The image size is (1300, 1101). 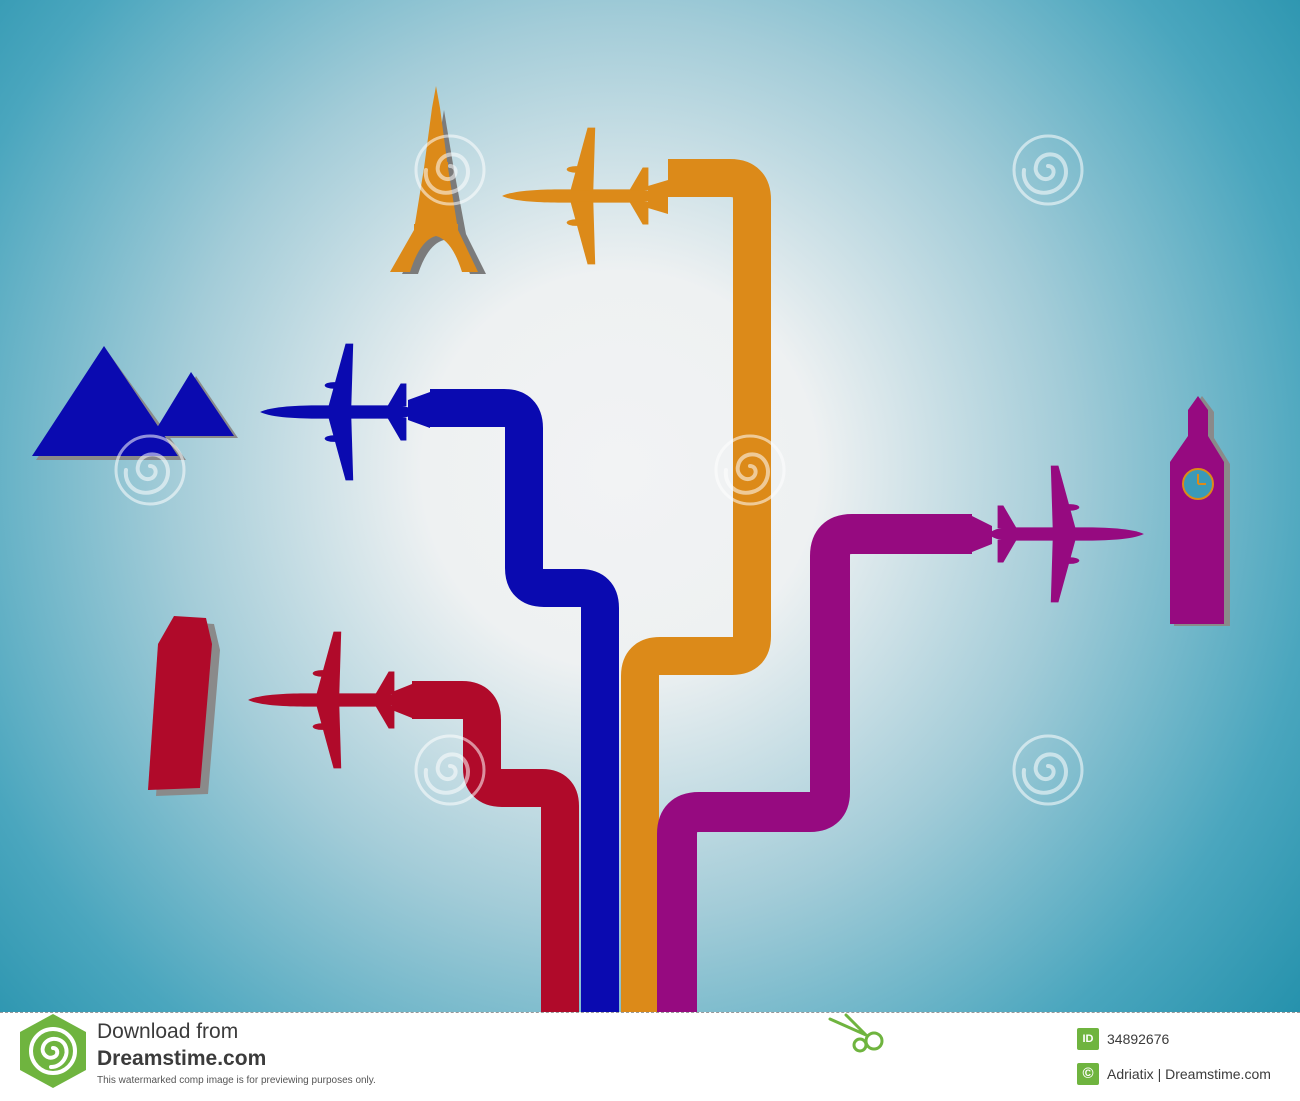 What do you see at coordinates (1088, 1074) in the screenshot?
I see `copyright-badge: ©` at bounding box center [1088, 1074].